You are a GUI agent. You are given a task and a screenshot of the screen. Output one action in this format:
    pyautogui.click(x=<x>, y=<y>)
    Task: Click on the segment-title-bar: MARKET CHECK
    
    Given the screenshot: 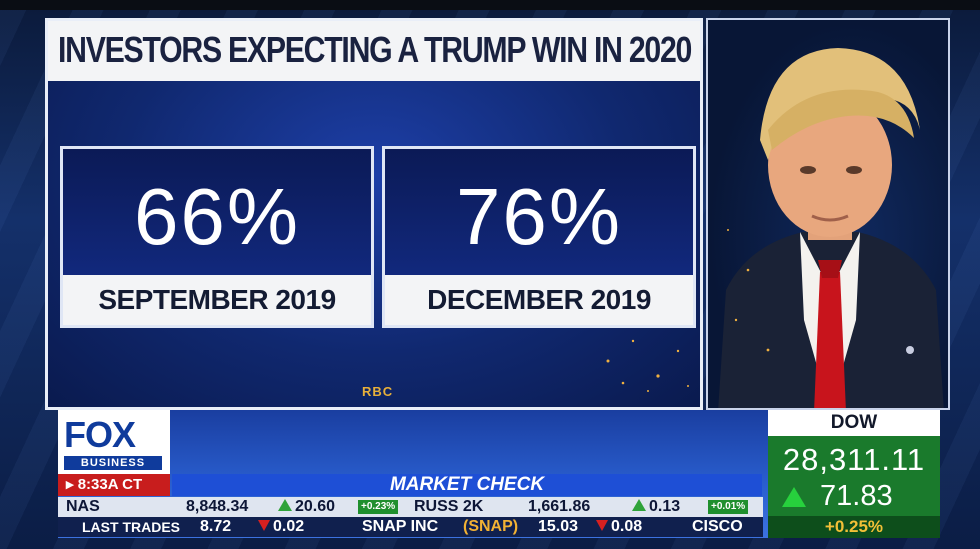 What is the action you would take?
    pyautogui.click(x=467, y=485)
    